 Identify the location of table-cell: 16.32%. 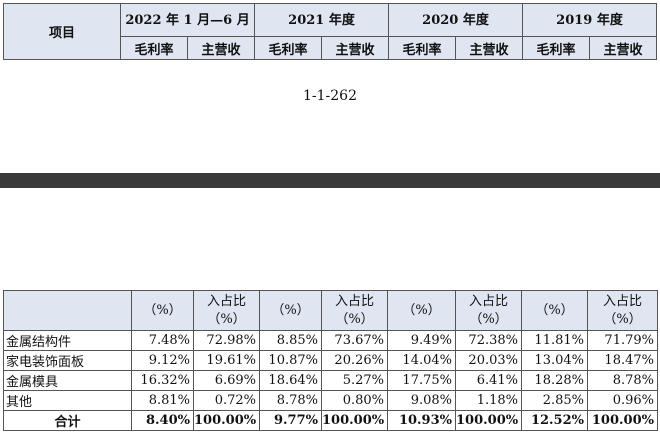
(162, 380).